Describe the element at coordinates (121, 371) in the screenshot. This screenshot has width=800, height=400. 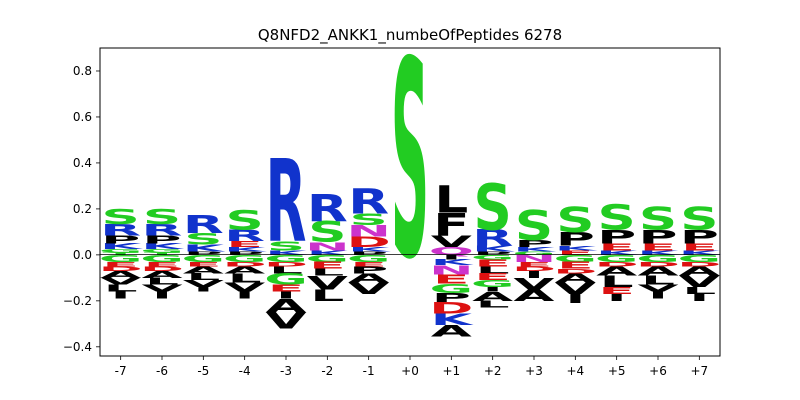
I see `x-tick-label: -7` at that location.